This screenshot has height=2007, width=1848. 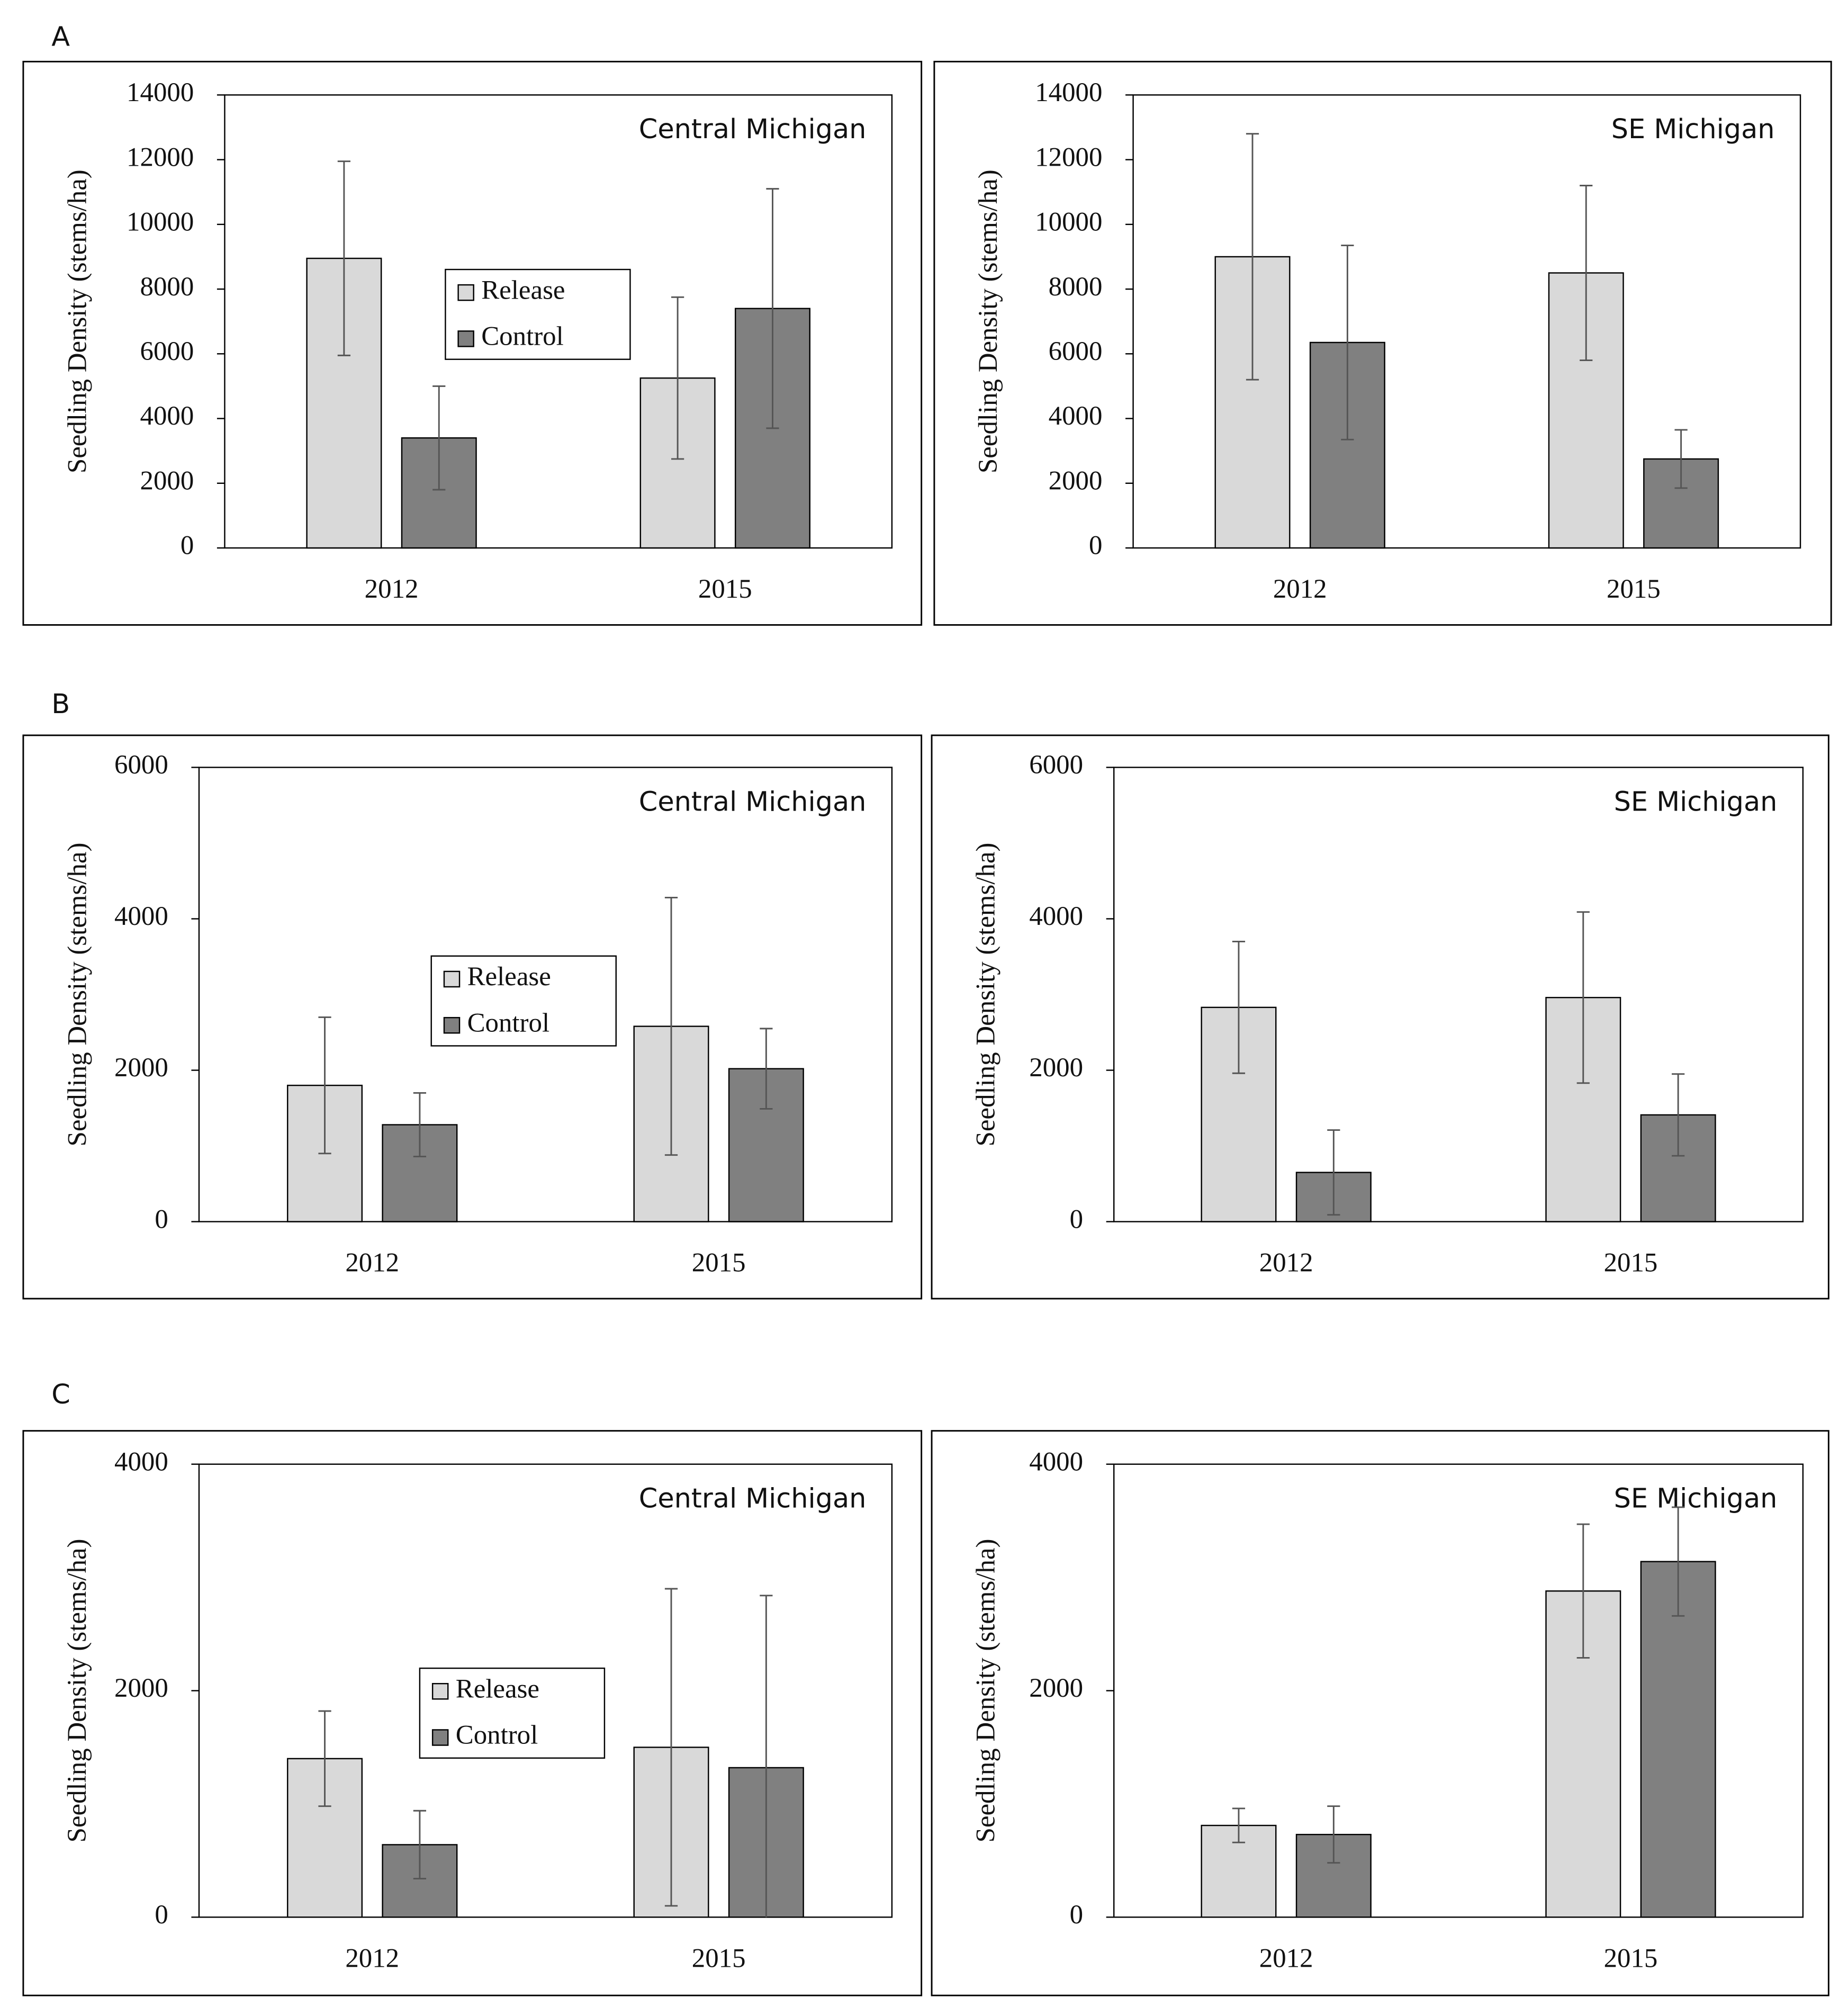 What do you see at coordinates (753, 801) in the screenshot?
I see `chart-title: Central Michigan` at bounding box center [753, 801].